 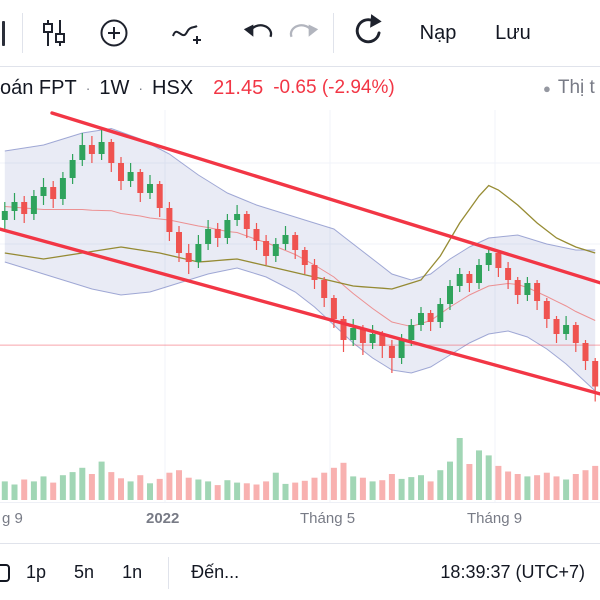 I want to click on timeframe-button-3: 1n, so click(x=132, y=573).